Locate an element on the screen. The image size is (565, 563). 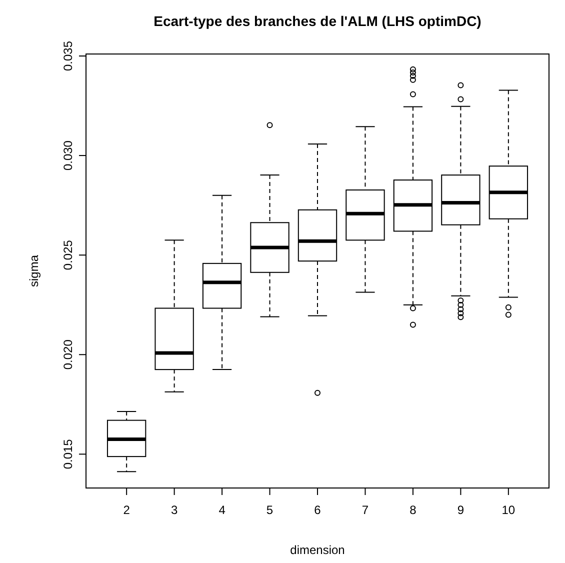
chart-title: Ecart-type des branches de l'ALM (LHS optimDC) is located at coordinates (318, 21).